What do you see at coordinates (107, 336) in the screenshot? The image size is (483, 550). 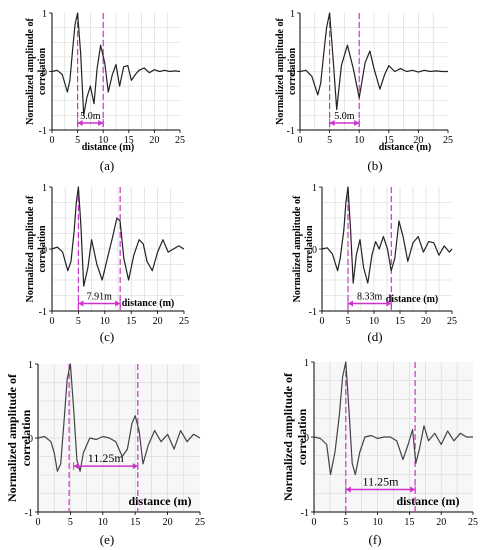 I see `panel-caption: (c)` at bounding box center [107, 336].